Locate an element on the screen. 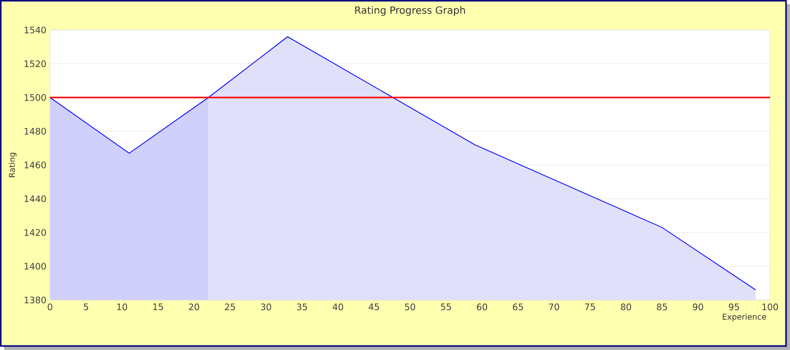 Image resolution: width=790 pixels, height=350 pixels. x-tick-label: 55 is located at coordinates (445, 307).